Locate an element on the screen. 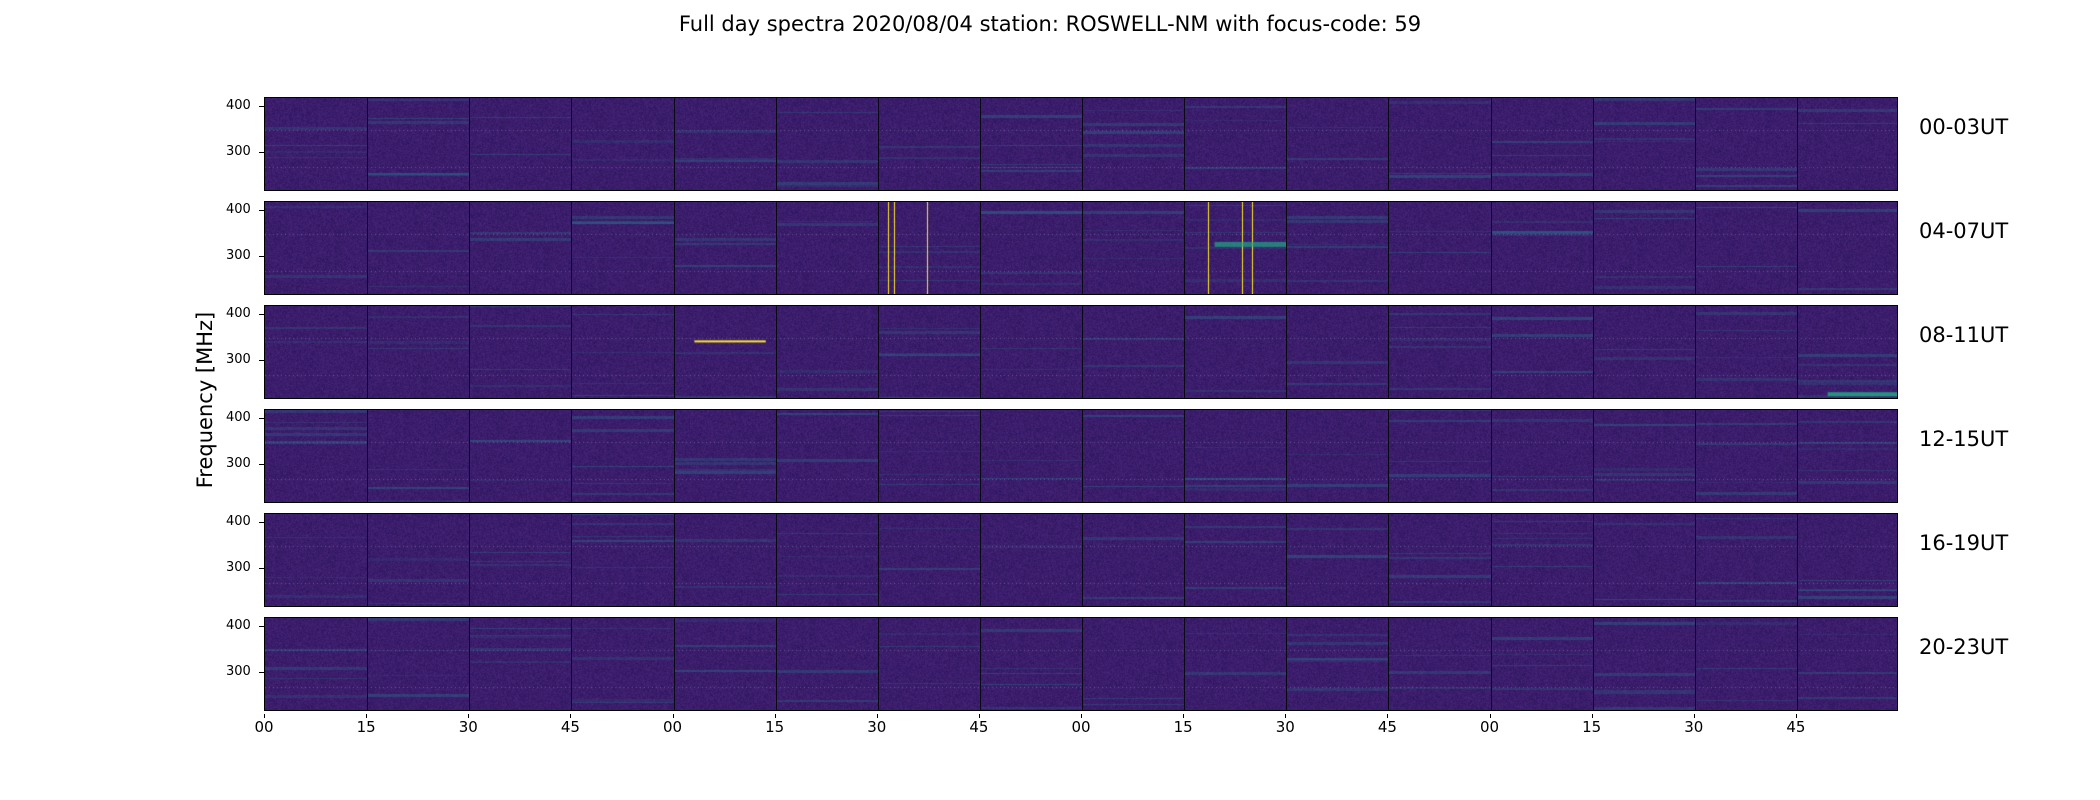 The width and height of the screenshot is (2100, 800). spectra-row-12-15ut is located at coordinates (1081, 456).